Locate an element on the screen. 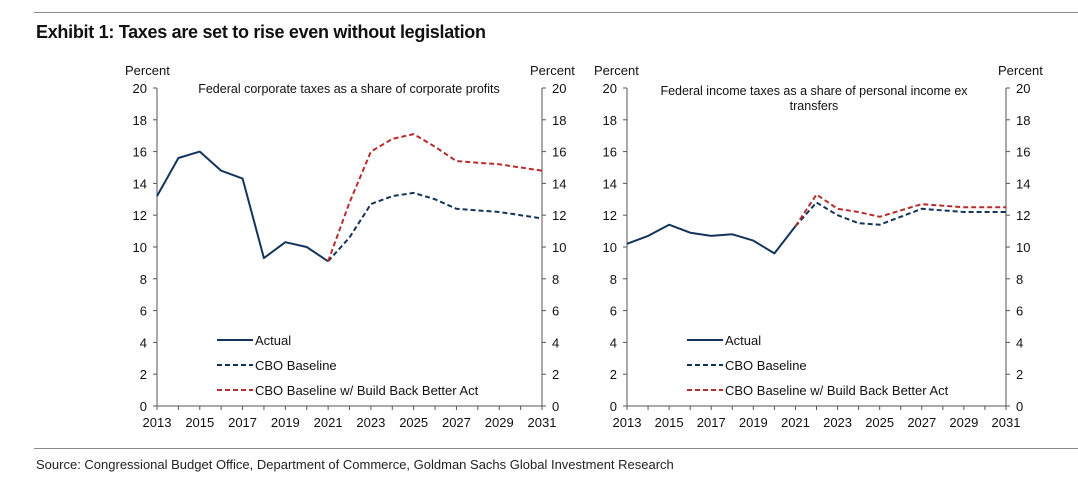 The image size is (1078, 481). chart2-ytick-label-right: 12 is located at coordinates (1023, 215).